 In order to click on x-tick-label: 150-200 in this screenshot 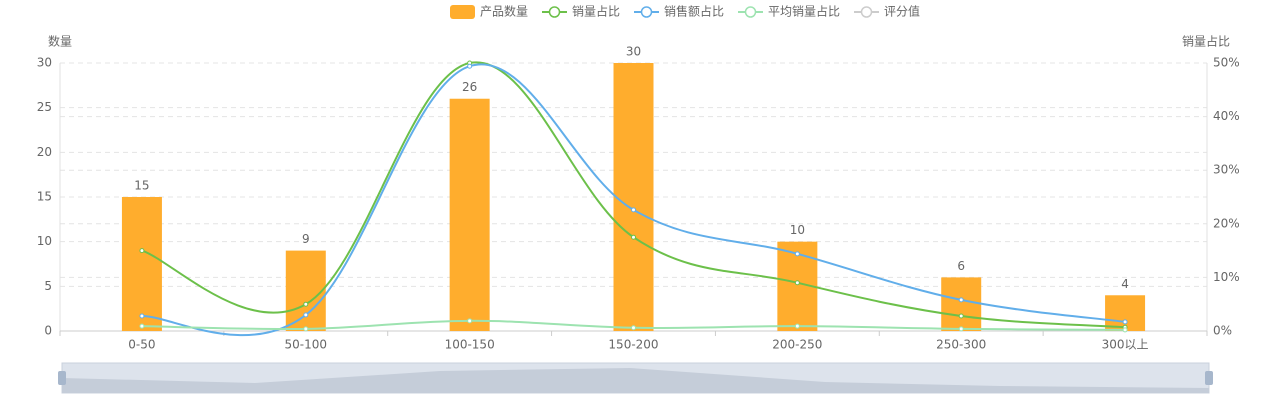, I will do `click(633, 345)`.